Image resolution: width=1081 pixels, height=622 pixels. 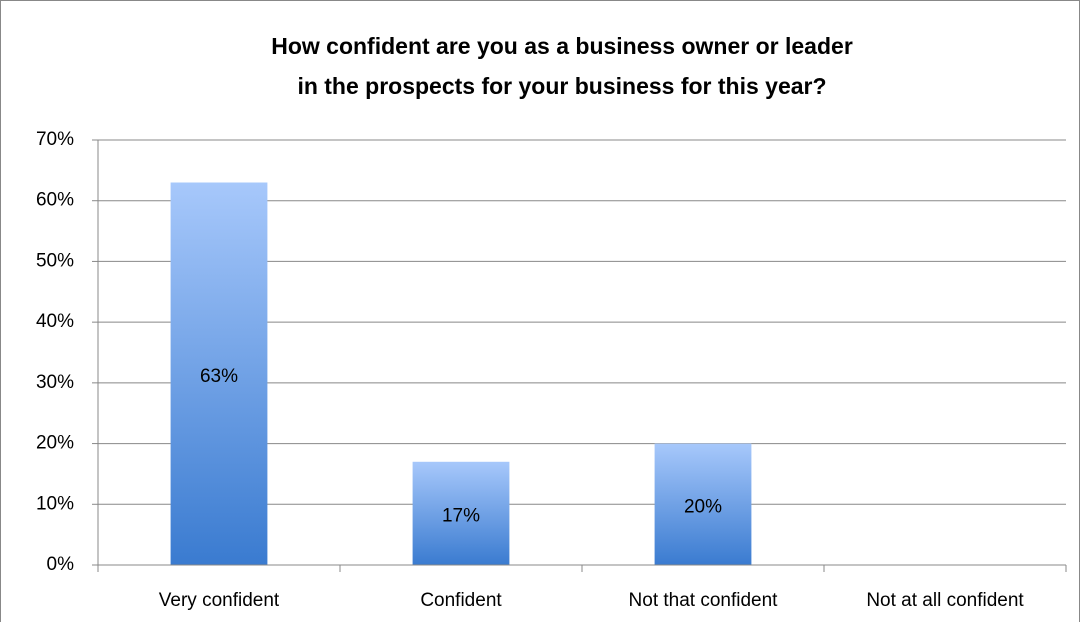 What do you see at coordinates (219, 600) in the screenshot?
I see `x-tick-label: Very confident` at bounding box center [219, 600].